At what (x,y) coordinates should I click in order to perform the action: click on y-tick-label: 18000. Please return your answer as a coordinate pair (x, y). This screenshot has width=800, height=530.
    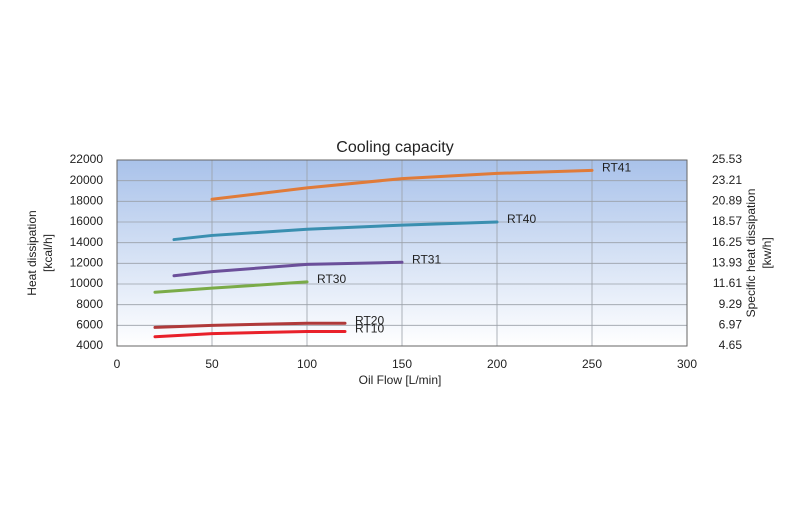
    Looking at the image, I should click on (87, 201).